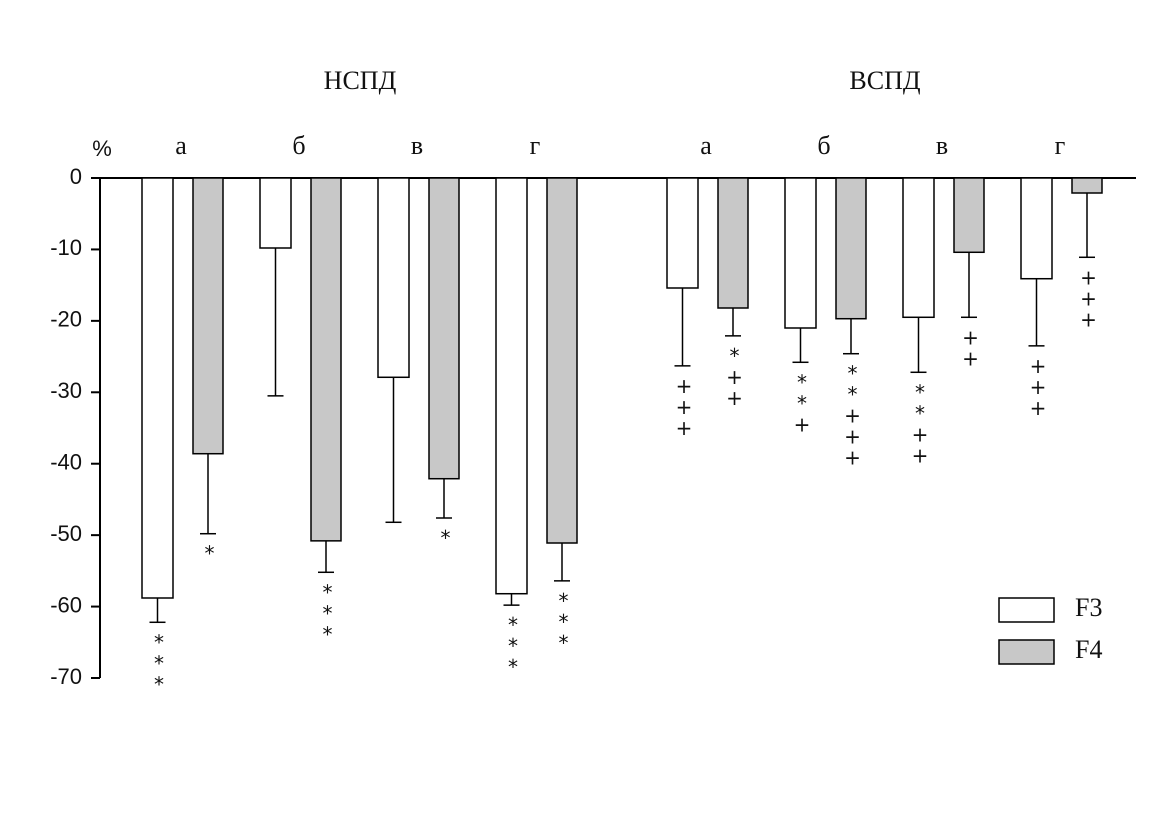  I want to click on y-axis-label: %, so click(102, 148).